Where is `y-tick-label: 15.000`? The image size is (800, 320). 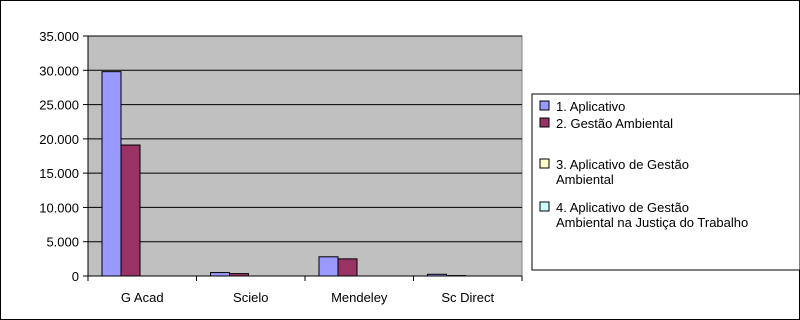
y-tick-label: 15.000 is located at coordinates (59, 173).